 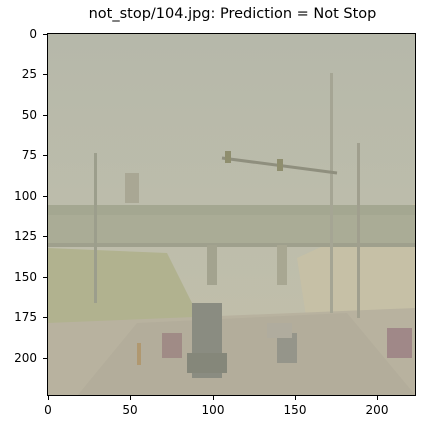 I want to click on y-tick-label: 100, so click(x=25, y=196).